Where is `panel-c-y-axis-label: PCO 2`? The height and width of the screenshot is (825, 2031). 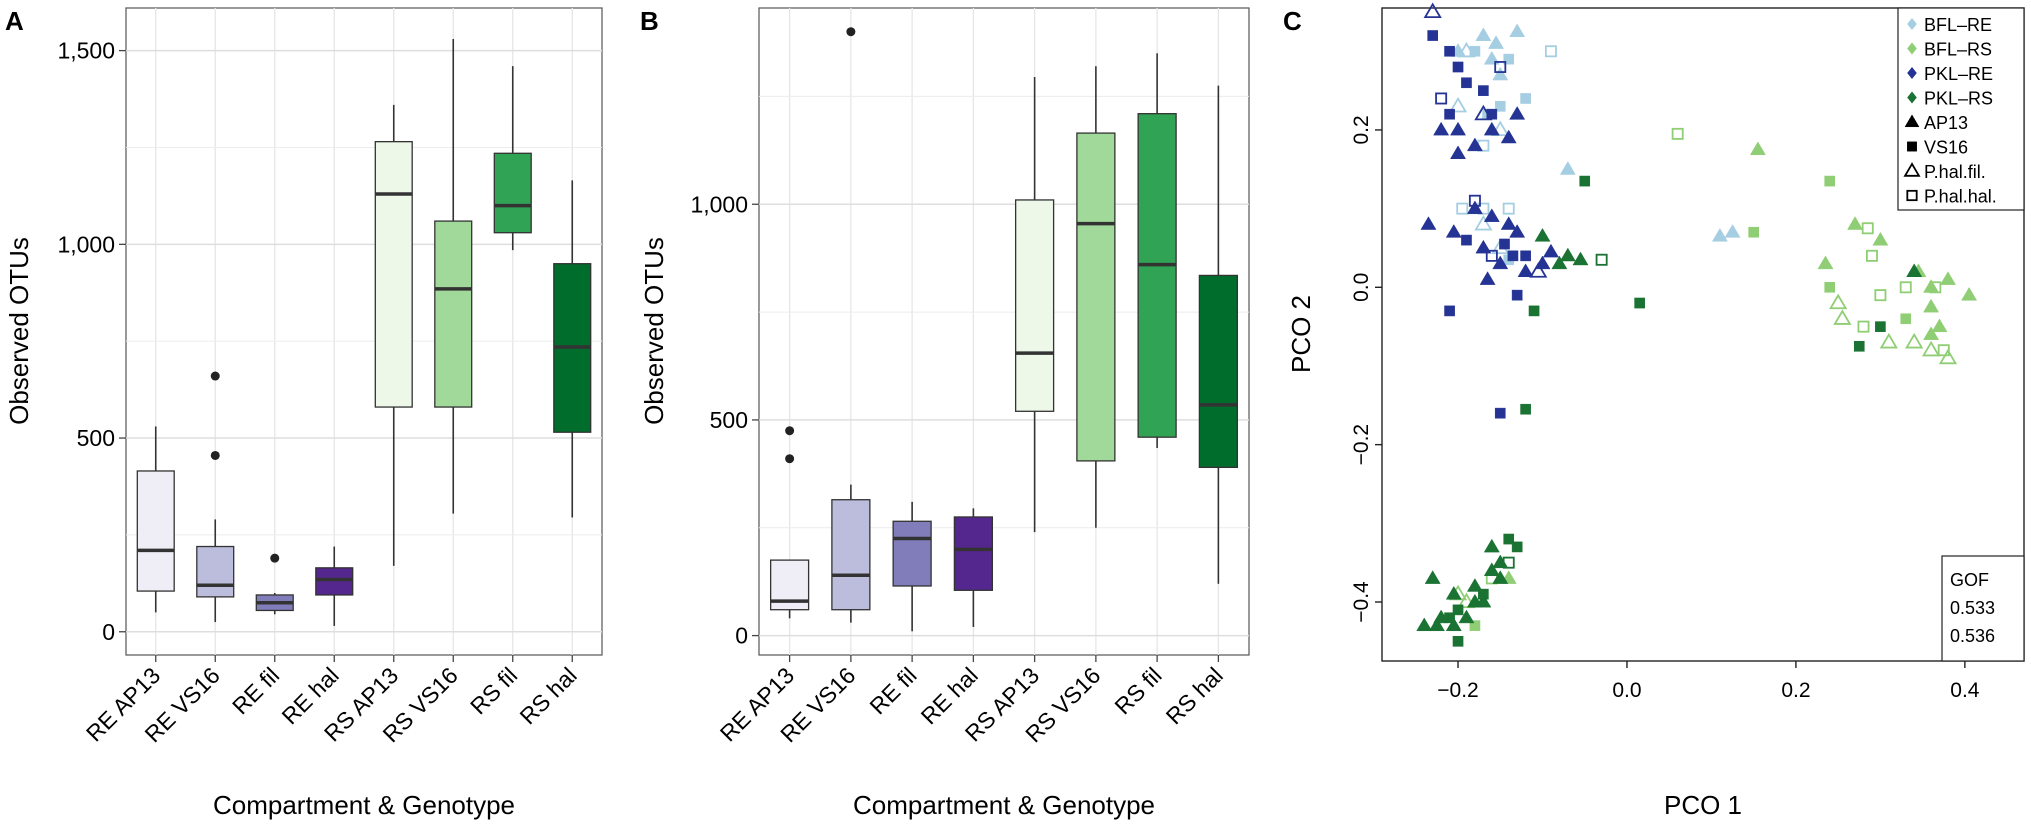 panel-c-y-axis-label: PCO 2 is located at coordinates (1301, 334).